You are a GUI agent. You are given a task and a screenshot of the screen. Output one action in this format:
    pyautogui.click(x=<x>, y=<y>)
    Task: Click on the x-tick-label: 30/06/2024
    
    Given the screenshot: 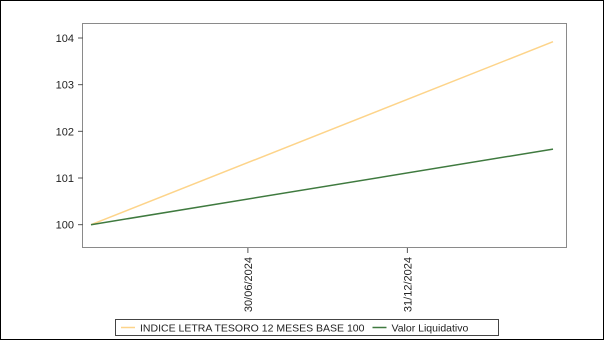 What is the action you would take?
    pyautogui.click(x=249, y=284)
    